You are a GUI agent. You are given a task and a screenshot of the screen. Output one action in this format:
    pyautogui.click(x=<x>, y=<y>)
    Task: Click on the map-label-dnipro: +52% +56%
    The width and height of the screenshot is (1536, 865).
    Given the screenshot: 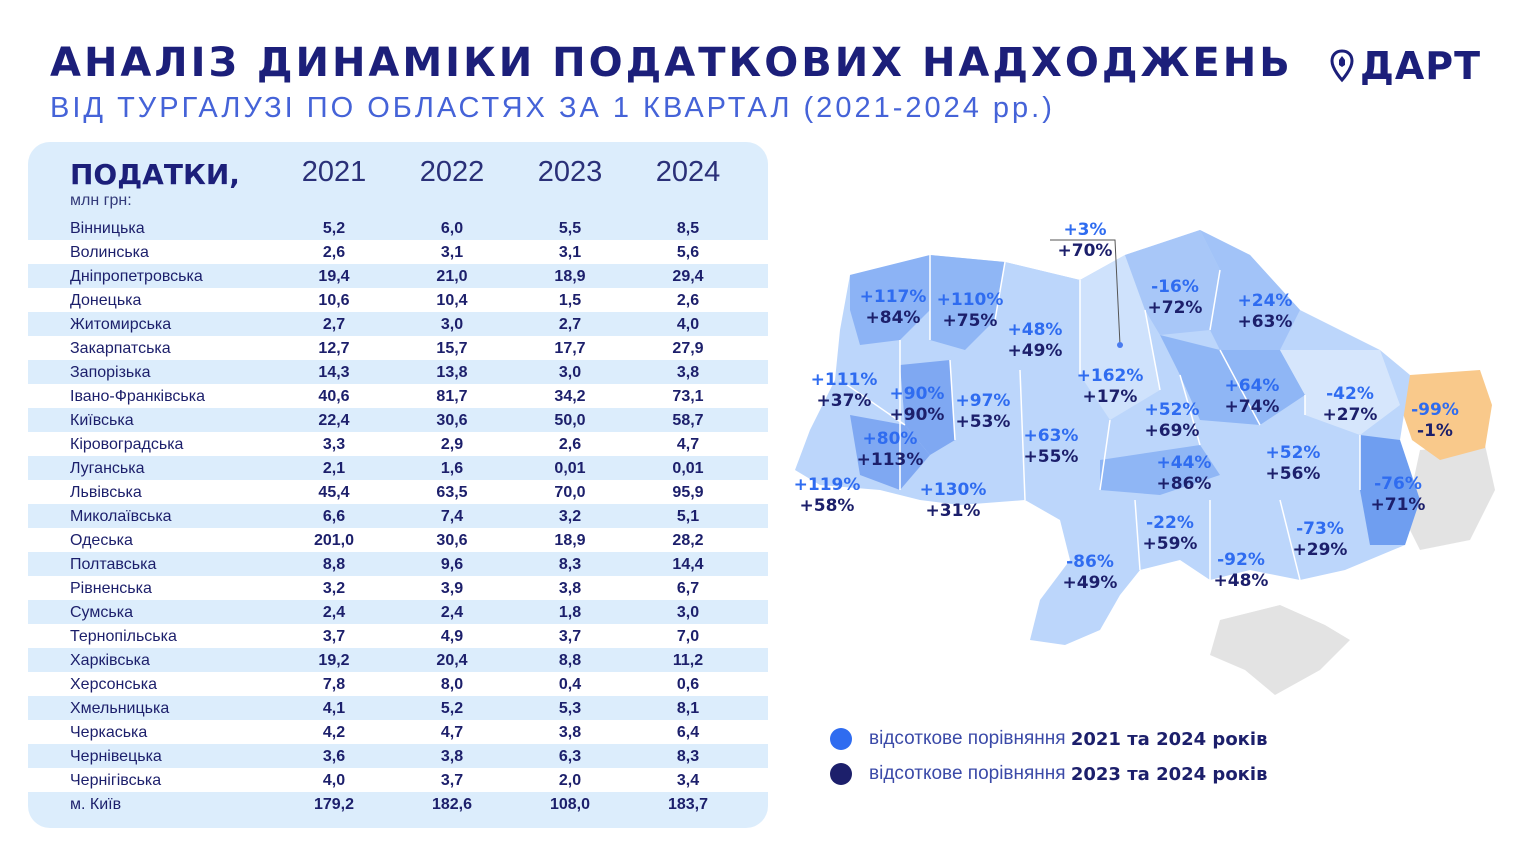 What is the action you would take?
    pyautogui.click(x=1293, y=464)
    